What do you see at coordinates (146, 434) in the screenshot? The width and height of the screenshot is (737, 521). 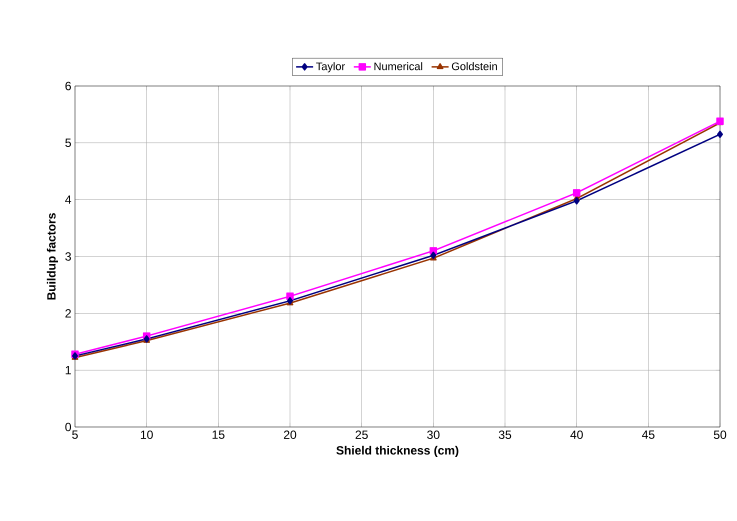 I see `x-tick-label: 10` at bounding box center [146, 434].